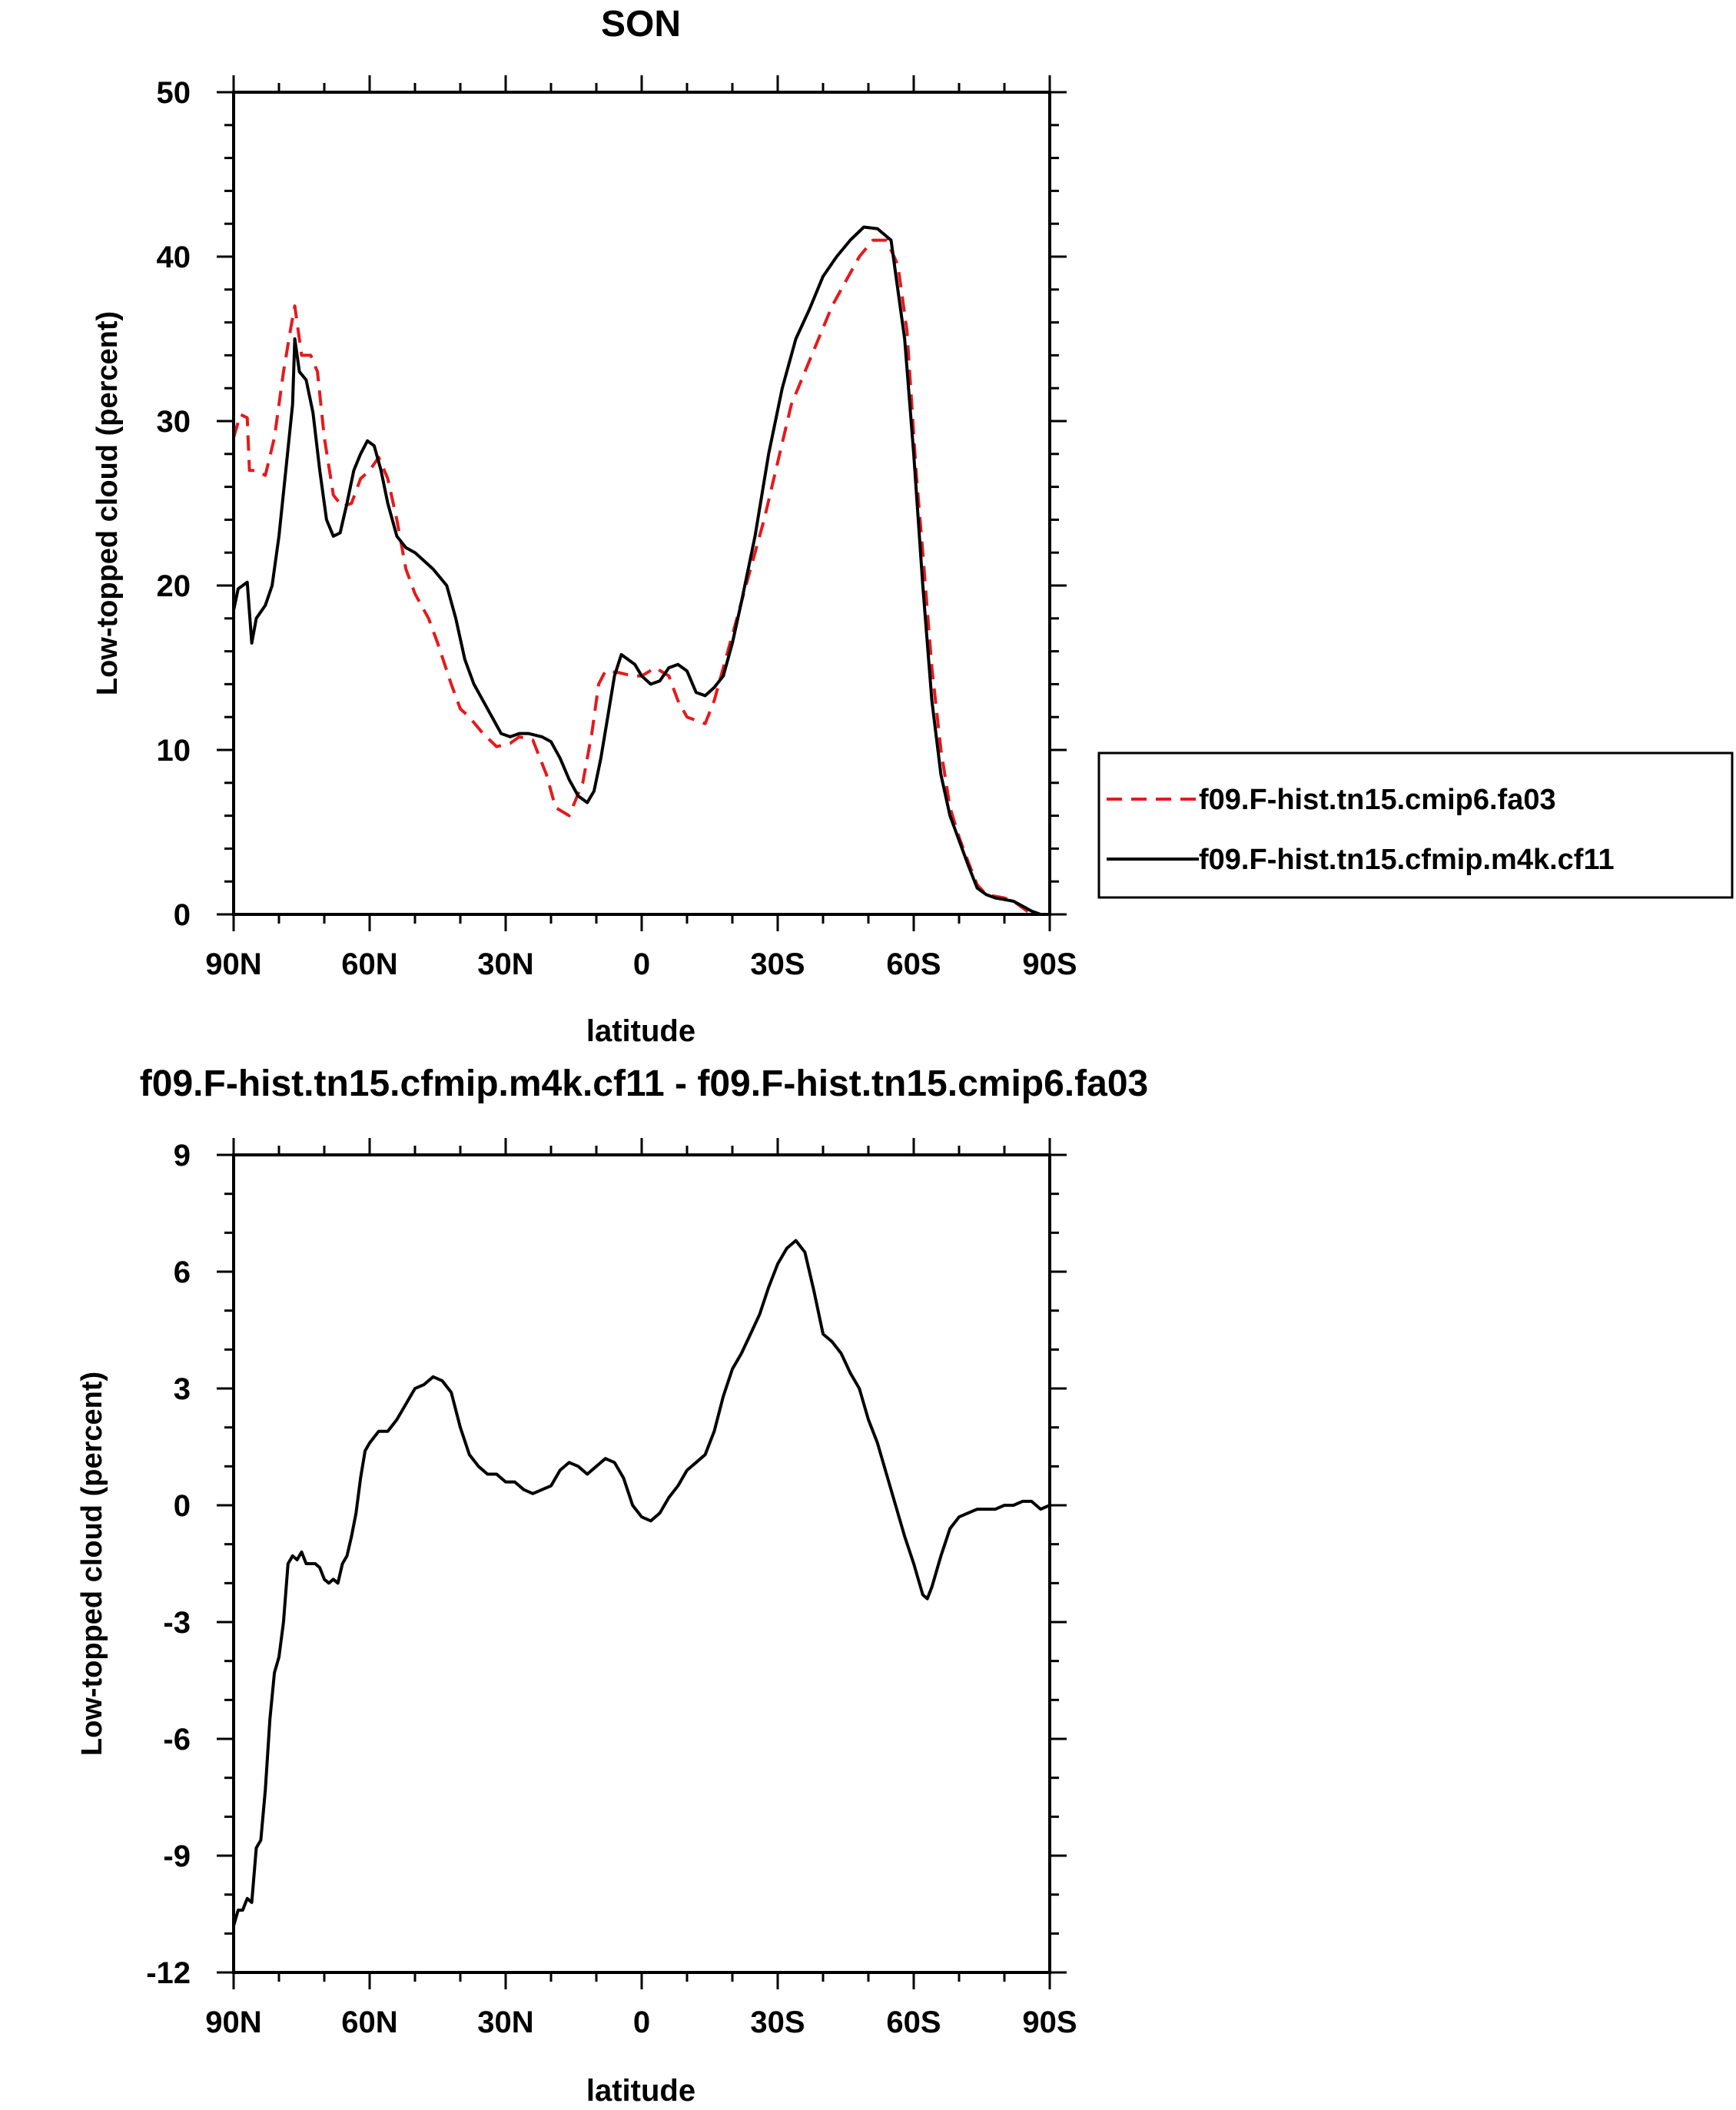 This screenshot has width=1736, height=2110. What do you see at coordinates (177, 1740) in the screenshot?
I see `y-tick-label: -6` at bounding box center [177, 1740].